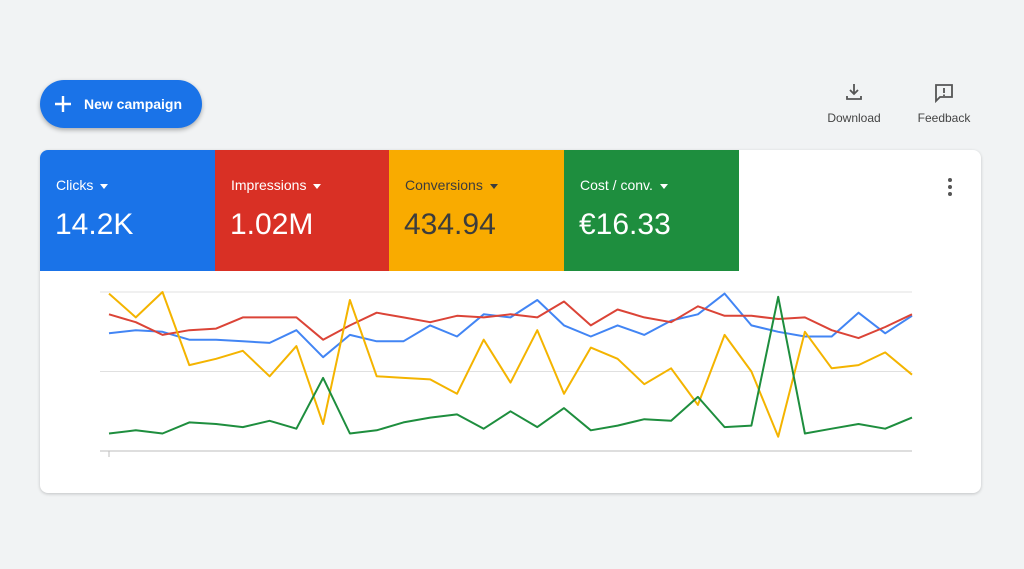 Image resolution: width=1024 pixels, height=569 pixels. I want to click on metric-value: 434.94, so click(450, 224).